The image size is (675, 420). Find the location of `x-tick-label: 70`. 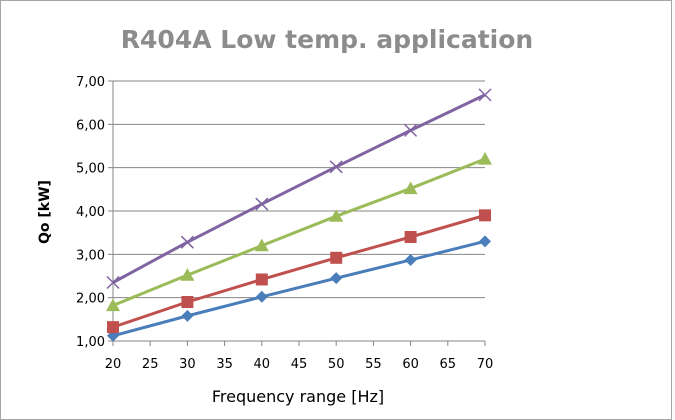

x-tick-label: 70 is located at coordinates (485, 364).